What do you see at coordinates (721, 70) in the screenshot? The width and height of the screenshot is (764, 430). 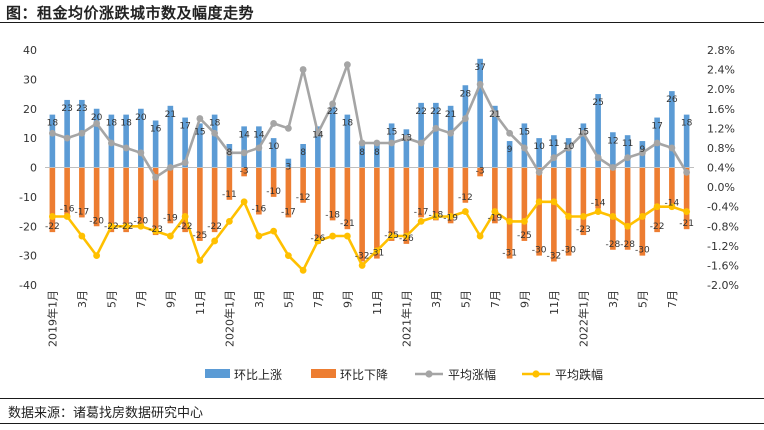 I see `y-tick-label-right: 2.4%` at bounding box center [721, 70].